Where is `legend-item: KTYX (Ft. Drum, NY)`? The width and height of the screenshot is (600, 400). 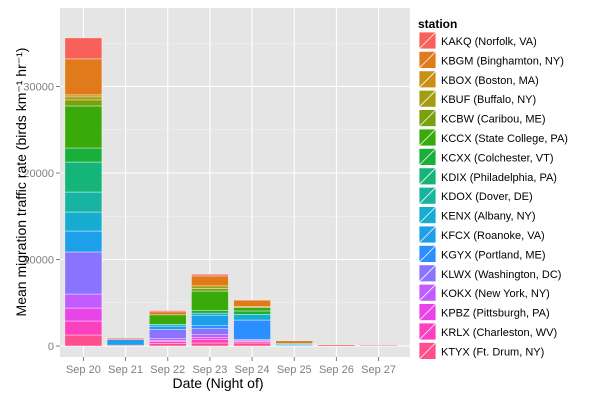
legend-item: KTYX (Ft. Drum, NY) is located at coordinates (481, 350).